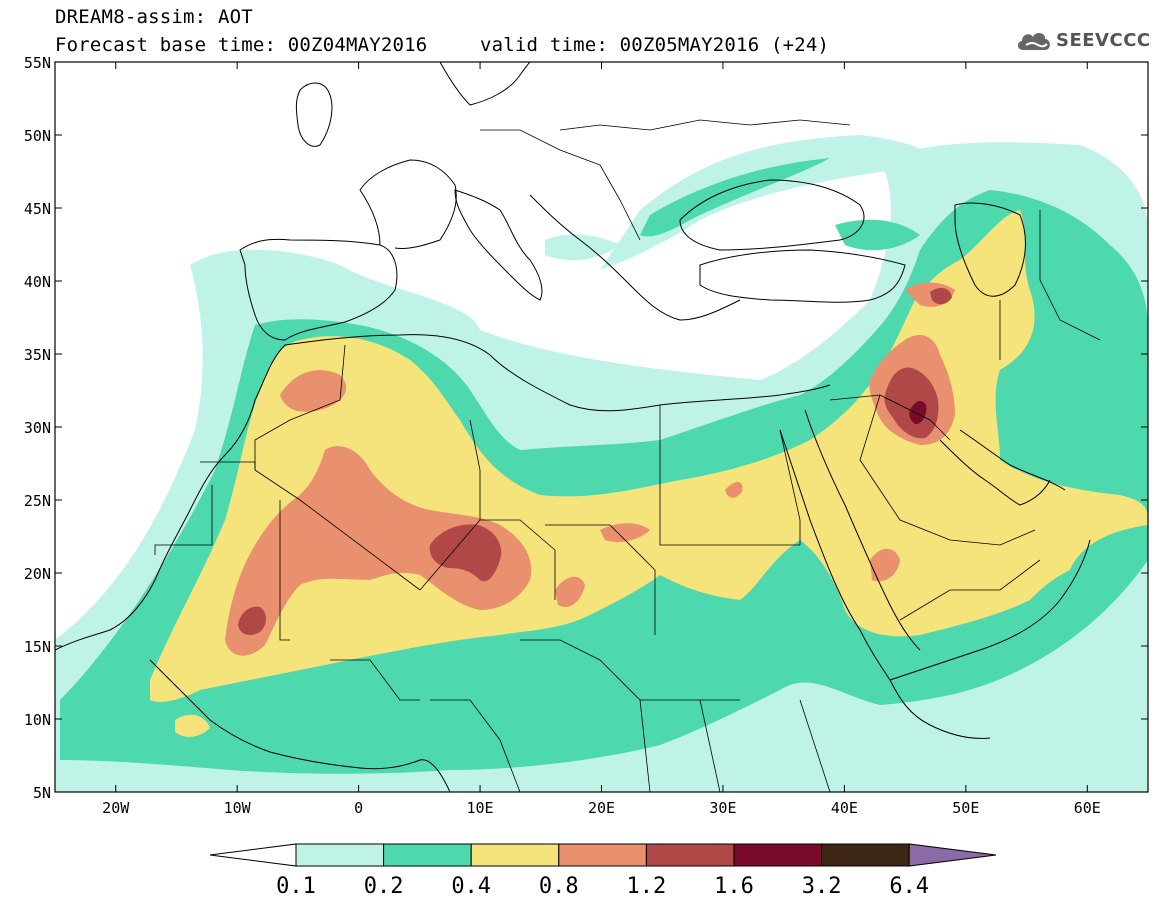 Image resolution: width=1165 pixels, height=905 pixels. What do you see at coordinates (116, 808) in the screenshot?
I see `lon-tick-label: 20W` at bounding box center [116, 808].